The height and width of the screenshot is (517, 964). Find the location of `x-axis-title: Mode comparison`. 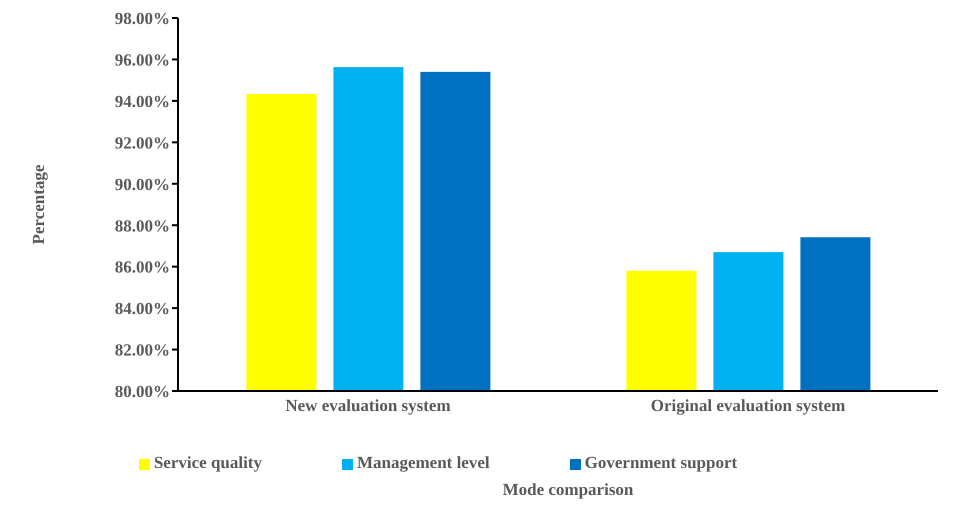

x-axis-title: Mode comparison is located at coordinates (568, 490).